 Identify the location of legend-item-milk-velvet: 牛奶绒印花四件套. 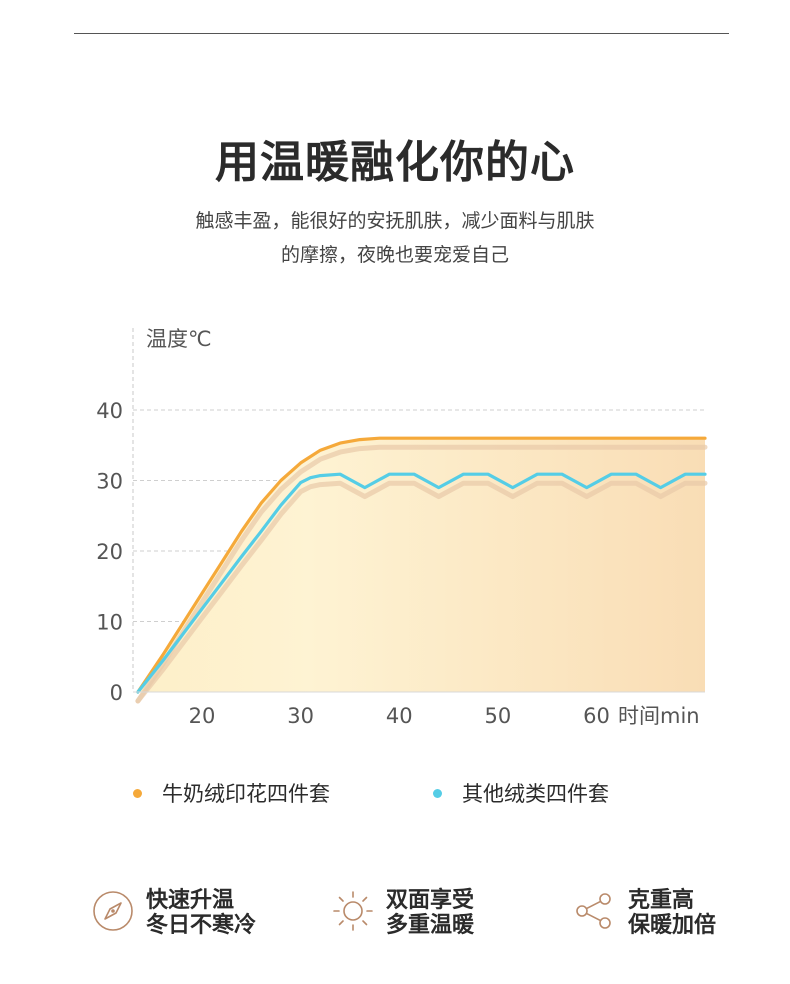
(231, 793).